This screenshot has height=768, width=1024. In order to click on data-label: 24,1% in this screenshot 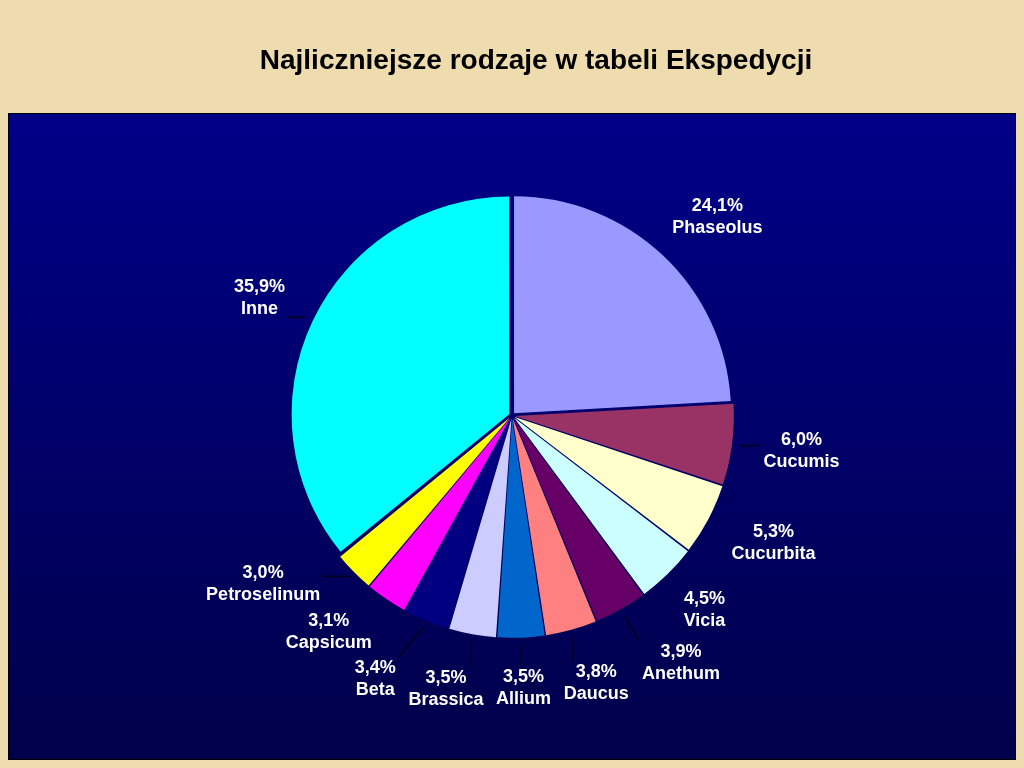, I will do `click(717, 205)`.